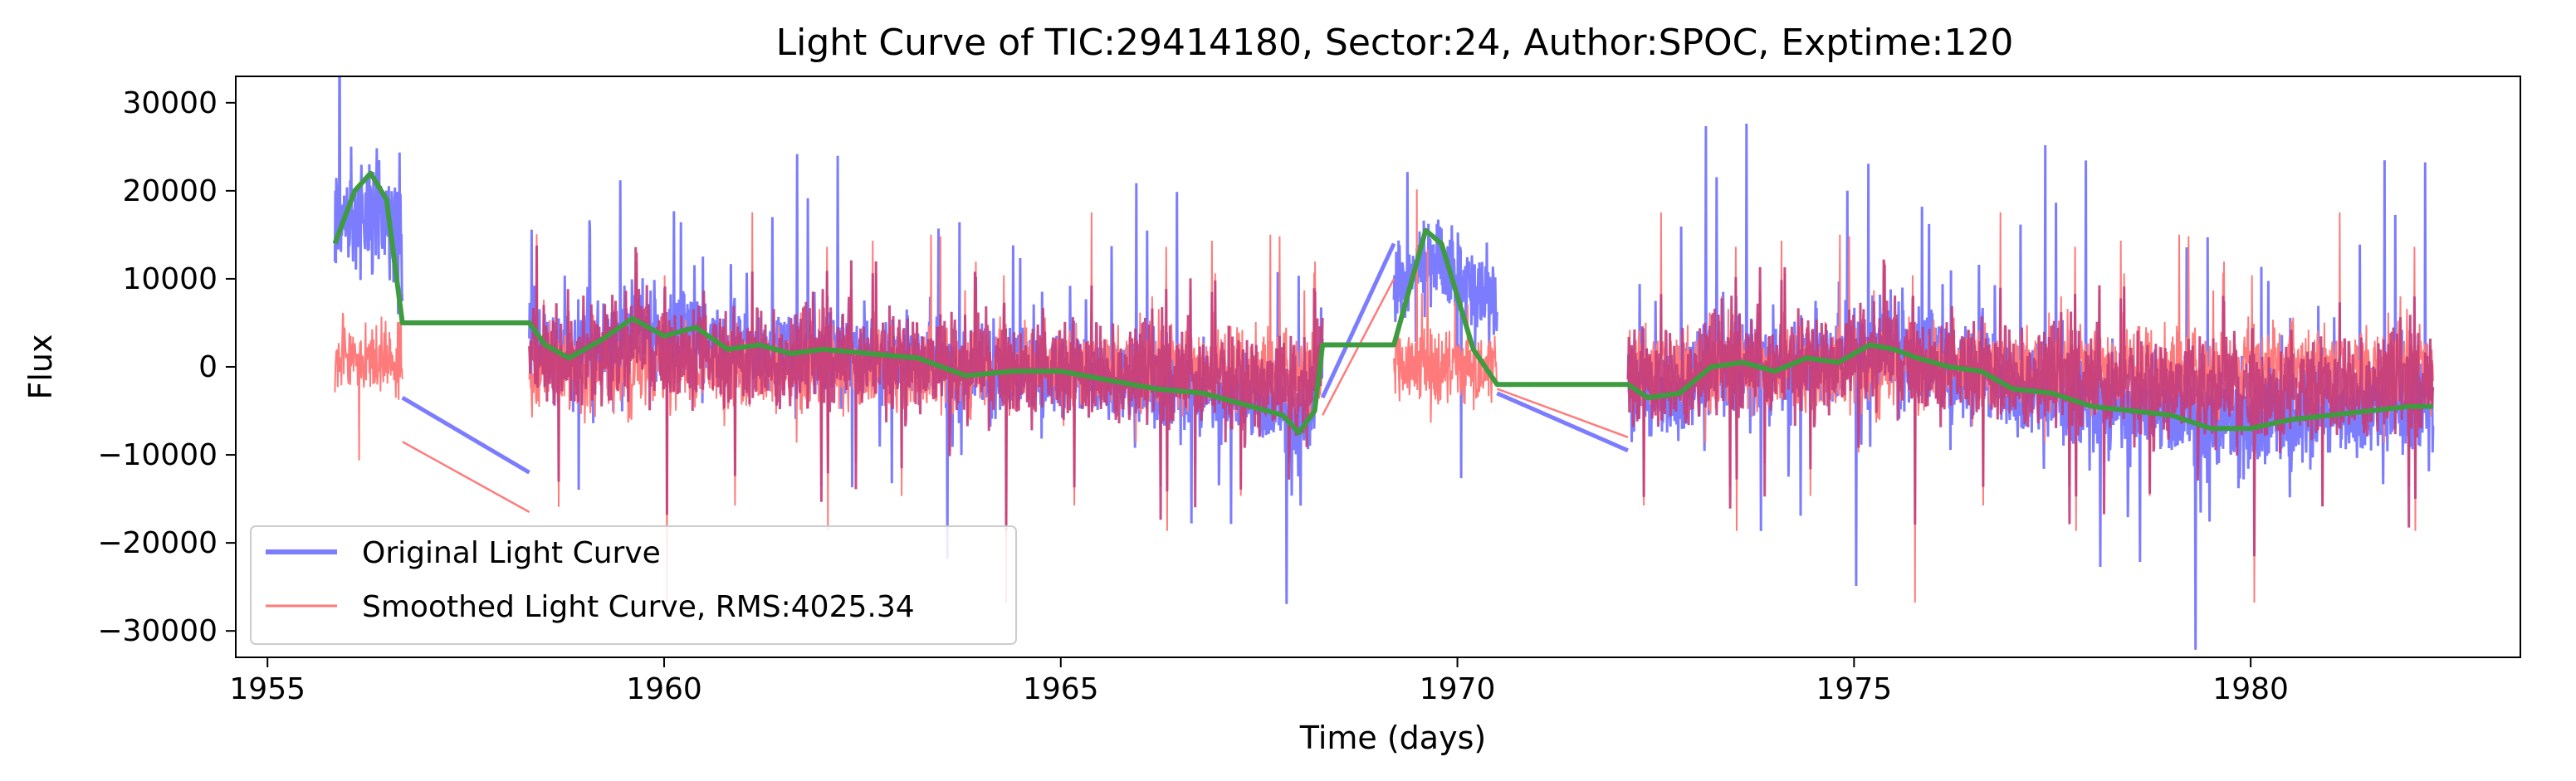 This screenshot has height=781, width=2576. I want to click on x-axis: 1955 1960 1965 1970 1975 1980, so click(1259, 681).